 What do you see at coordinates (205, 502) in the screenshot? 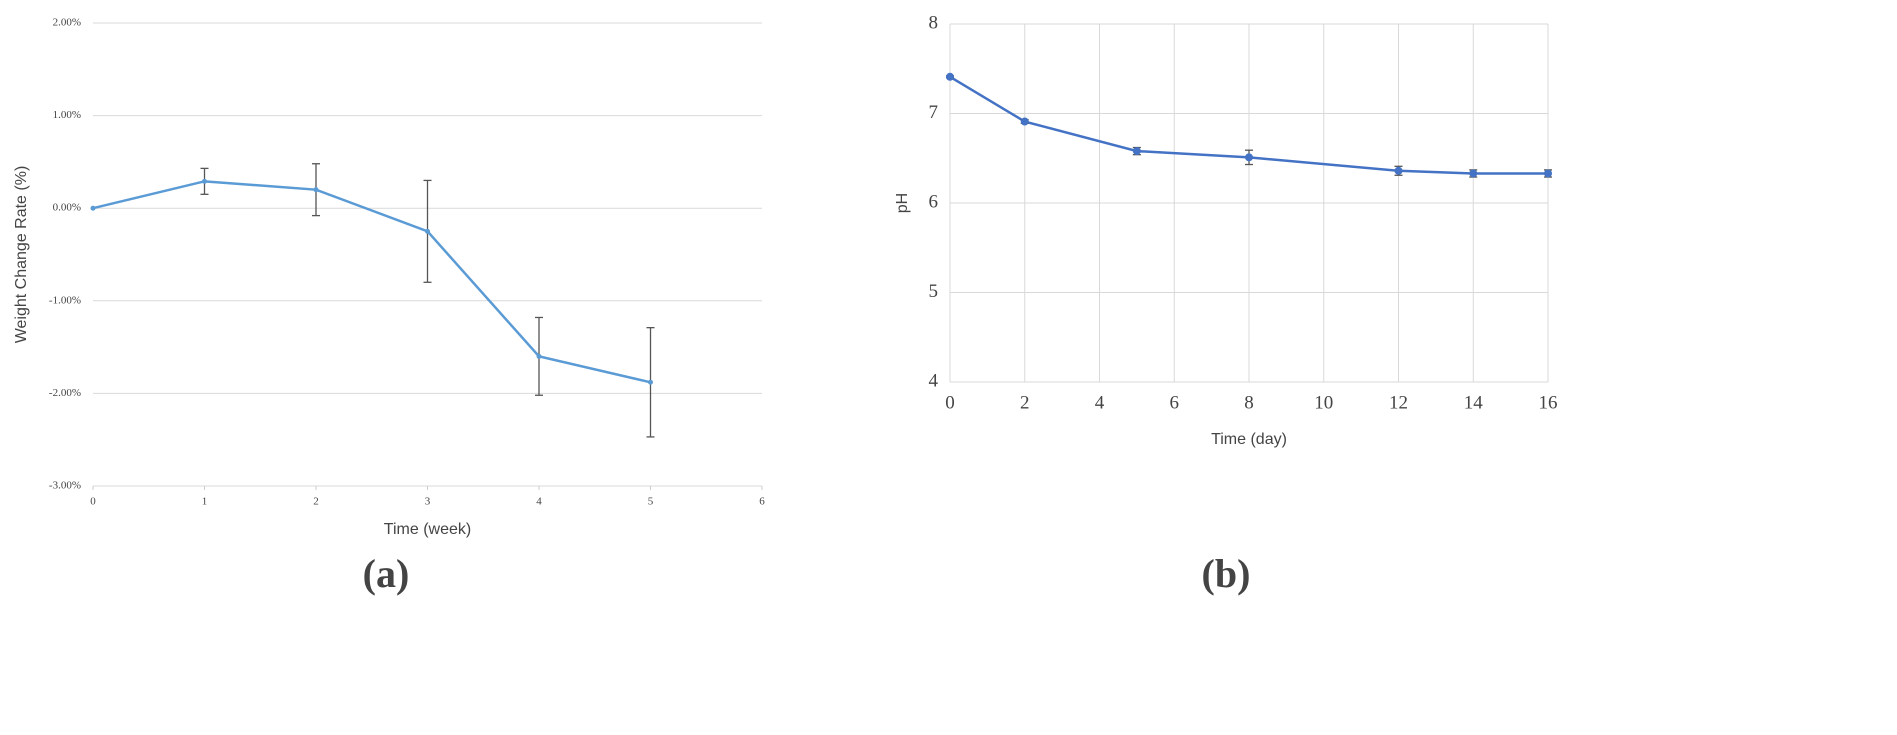
I see `x-tick-label: 1` at bounding box center [205, 502].